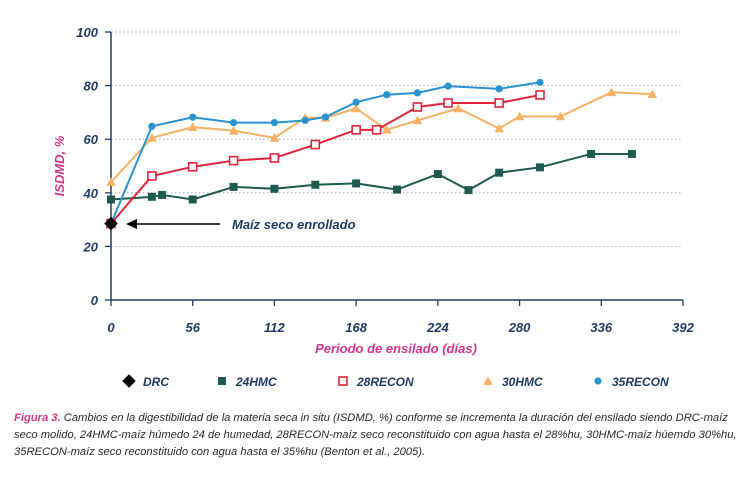 Image resolution: width=754 pixels, height=500 pixels. Describe the element at coordinates (385, 382) in the screenshot. I see `legend-label: 28RECON` at that location.